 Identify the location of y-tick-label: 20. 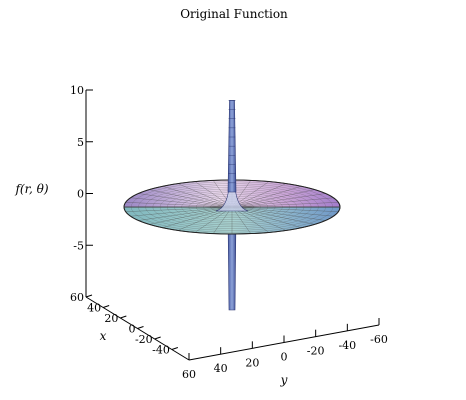
(252, 362).